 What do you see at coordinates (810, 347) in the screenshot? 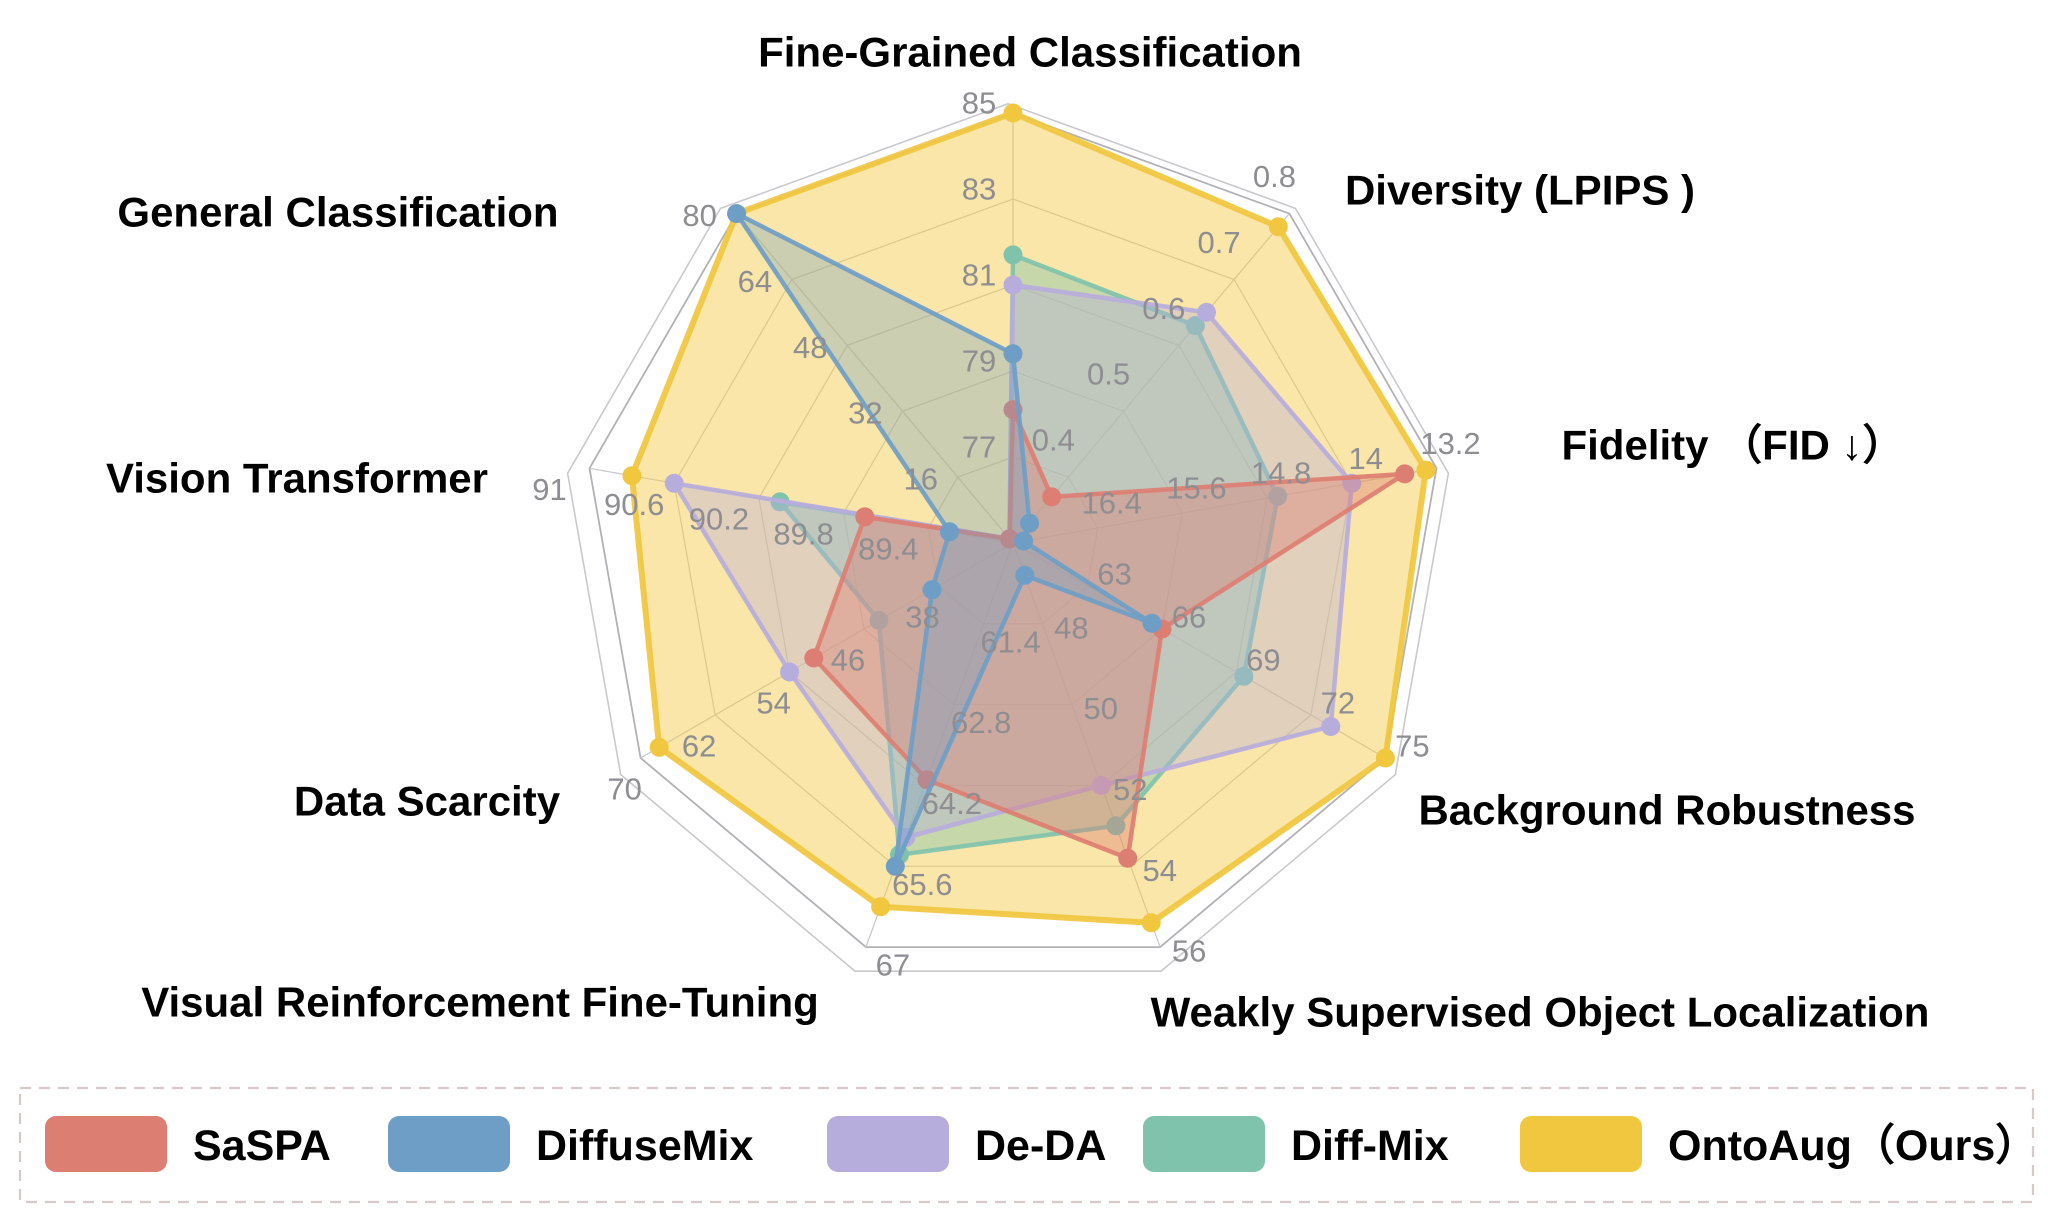
I see `tick-label-general-classification-2: 48` at bounding box center [810, 347].